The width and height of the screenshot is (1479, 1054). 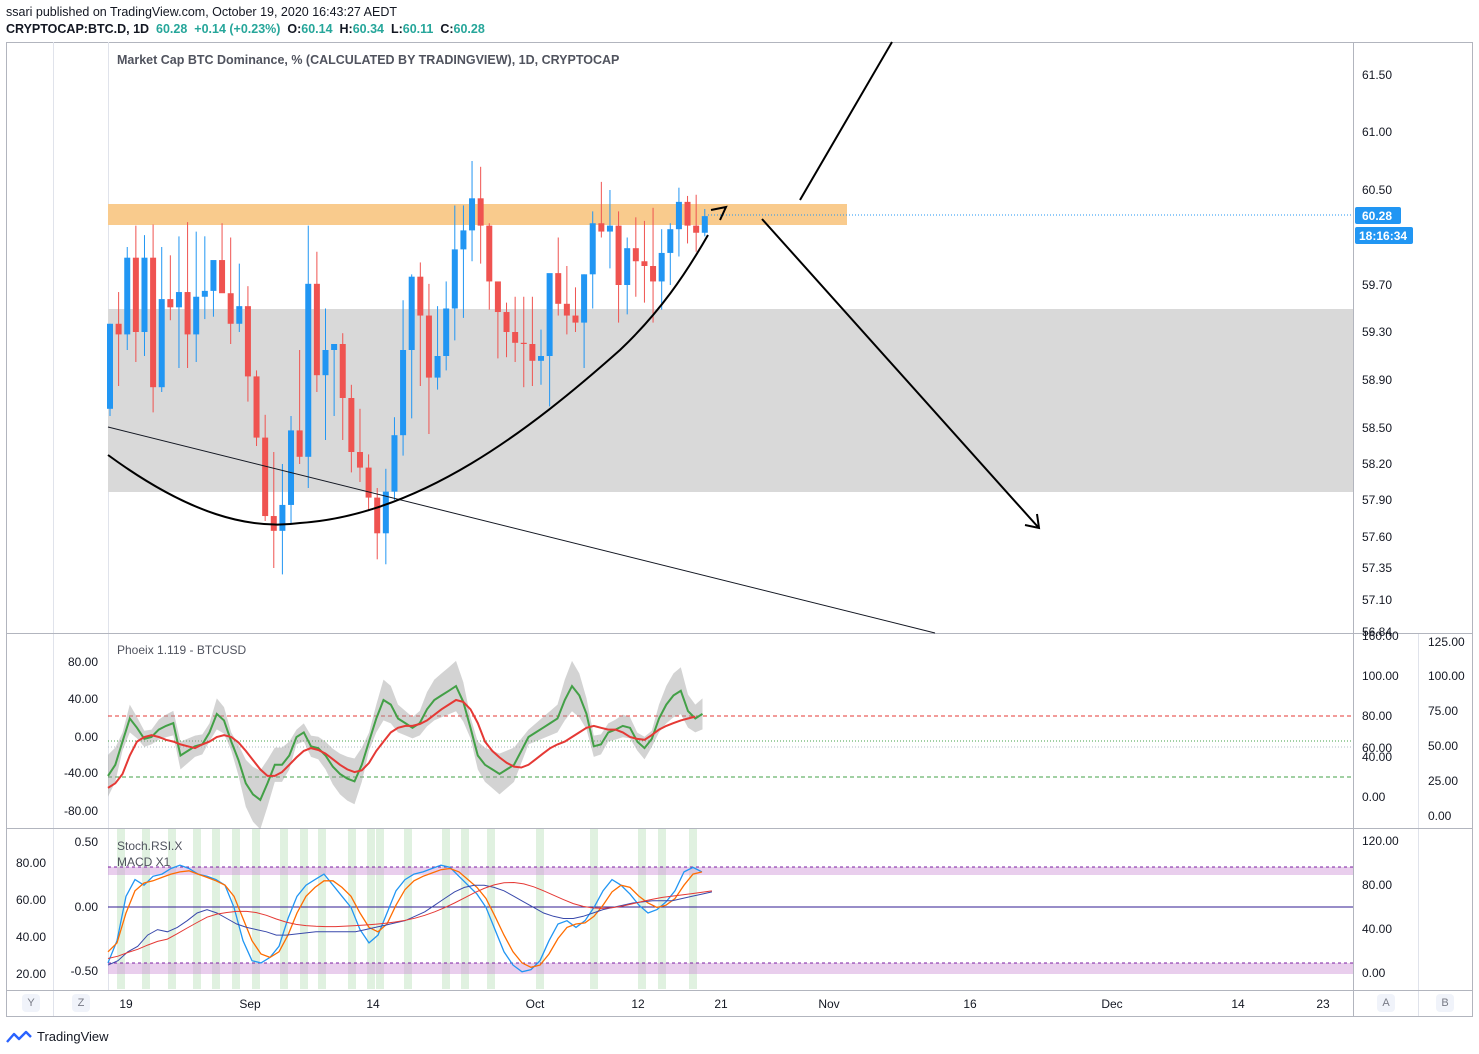 I want to click on close-value: 60.28, so click(x=469, y=29).